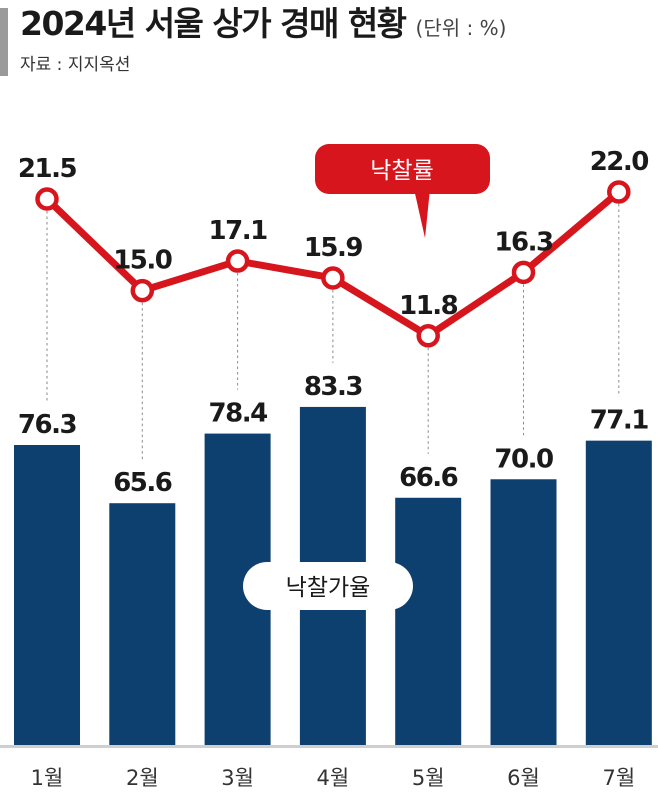 This screenshot has height=799, width=658. I want to click on x-tick-label: 1월, so click(47, 778).